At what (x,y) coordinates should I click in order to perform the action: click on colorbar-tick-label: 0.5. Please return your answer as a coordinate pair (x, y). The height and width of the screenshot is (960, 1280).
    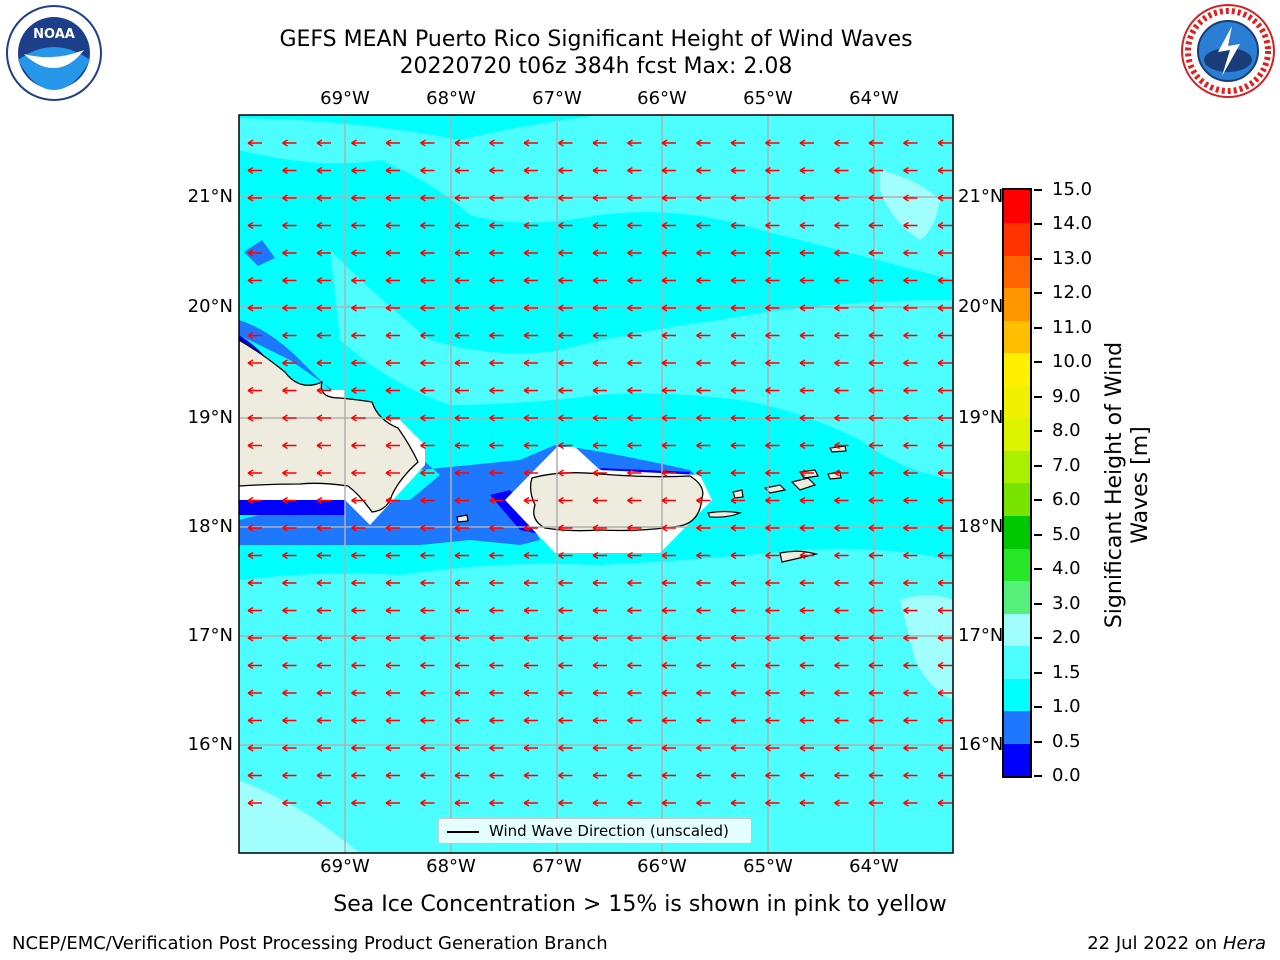
    Looking at the image, I should click on (1066, 741).